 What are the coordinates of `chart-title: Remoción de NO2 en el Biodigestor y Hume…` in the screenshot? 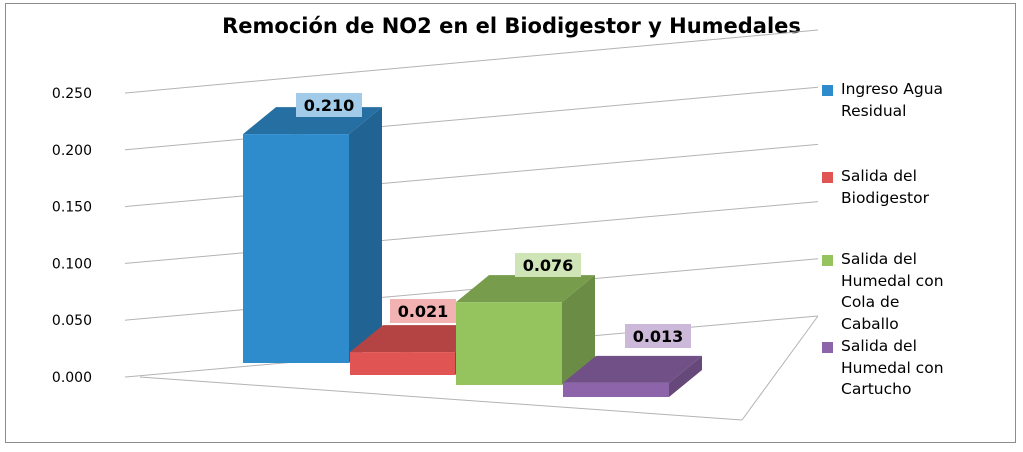 It's located at (511, 26).